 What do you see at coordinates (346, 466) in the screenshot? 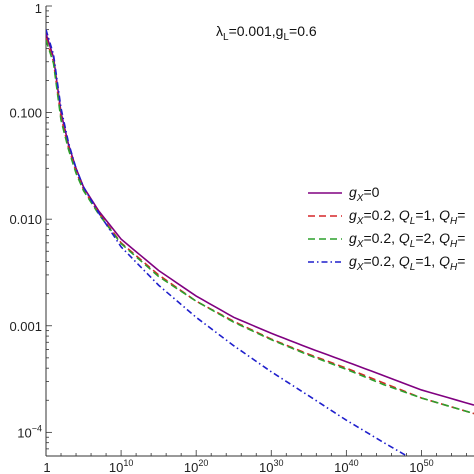
I see `x-tick-label: 1040` at bounding box center [346, 466].